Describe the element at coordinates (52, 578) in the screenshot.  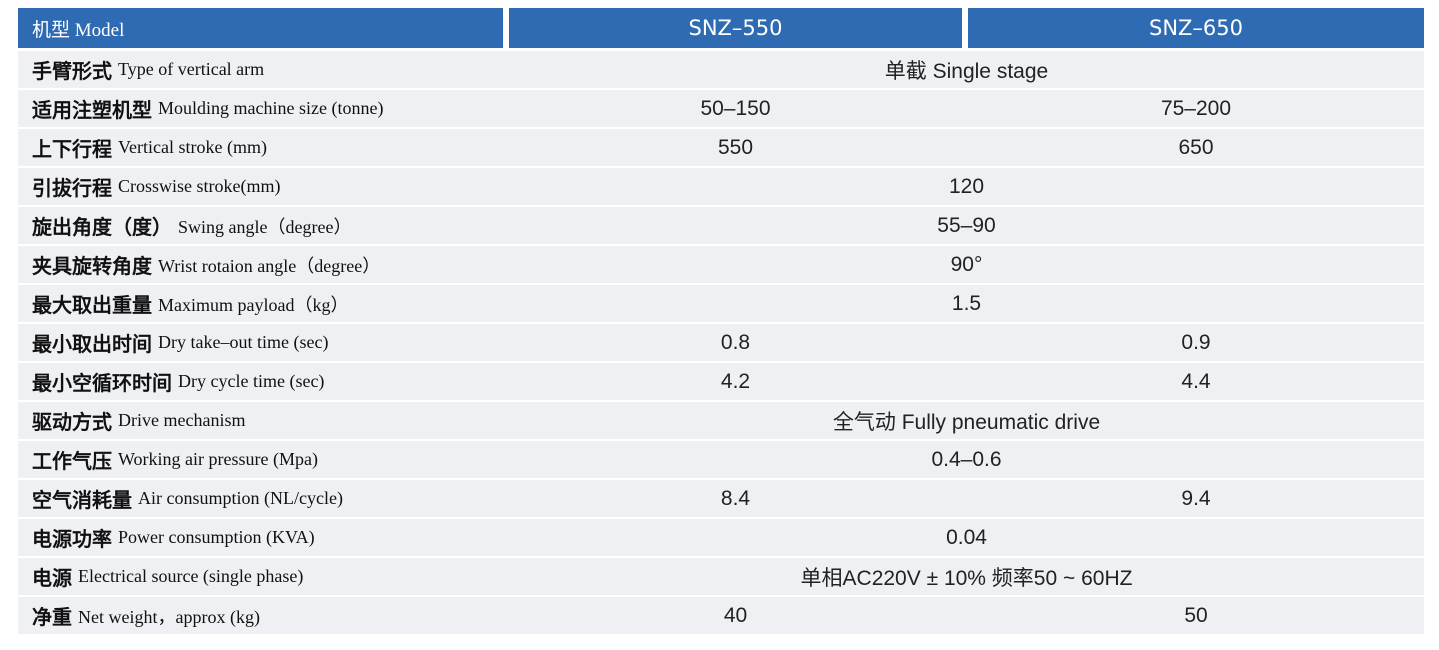
I see `label-zh: 电源` at that location.